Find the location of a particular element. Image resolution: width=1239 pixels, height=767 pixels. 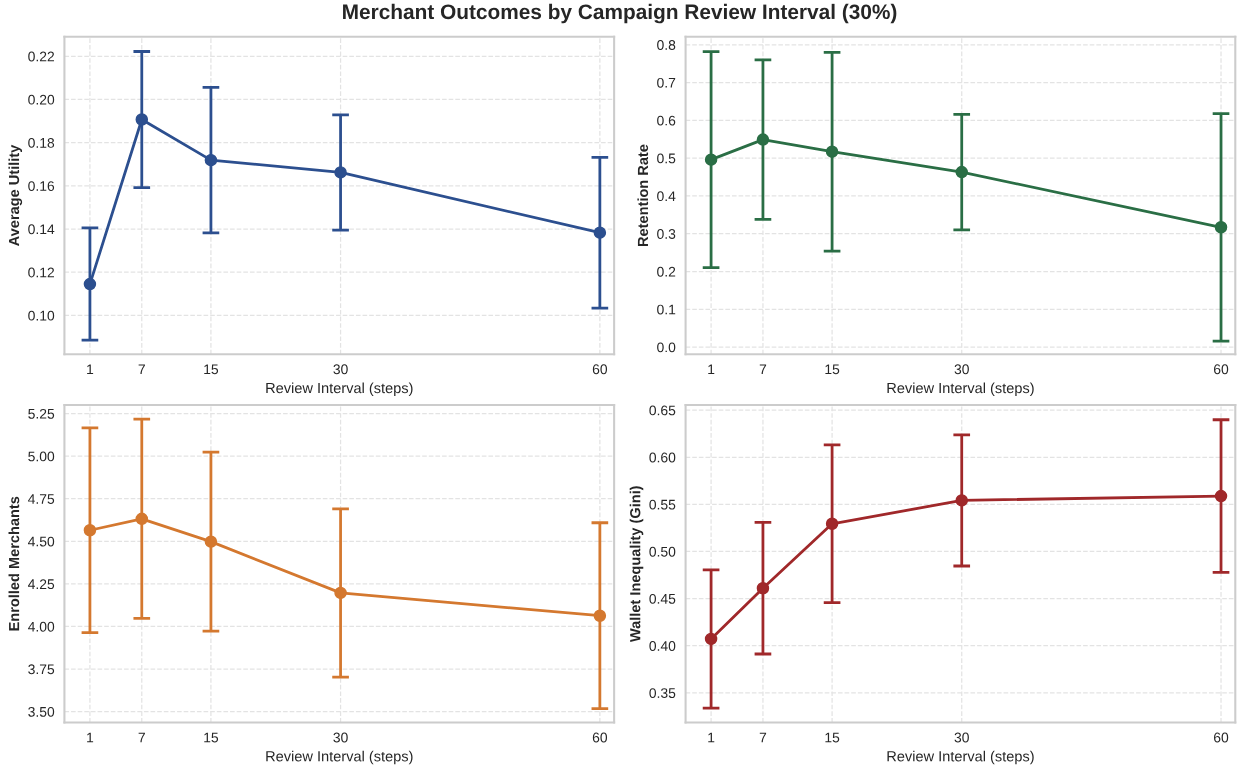

y-tick-label: 0.5 is located at coordinates (666, 158).